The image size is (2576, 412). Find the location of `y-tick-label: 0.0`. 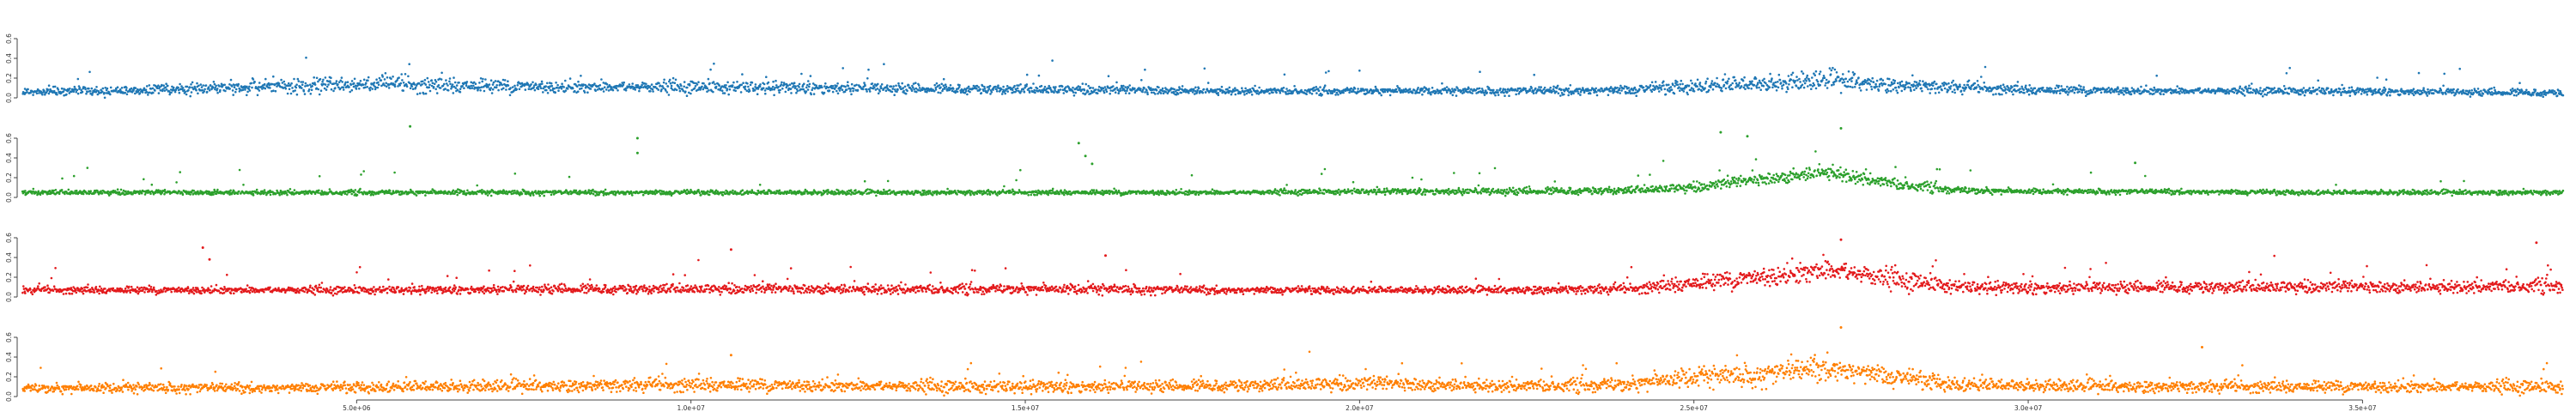

y-tick-label: 0.0 is located at coordinates (9, 197).